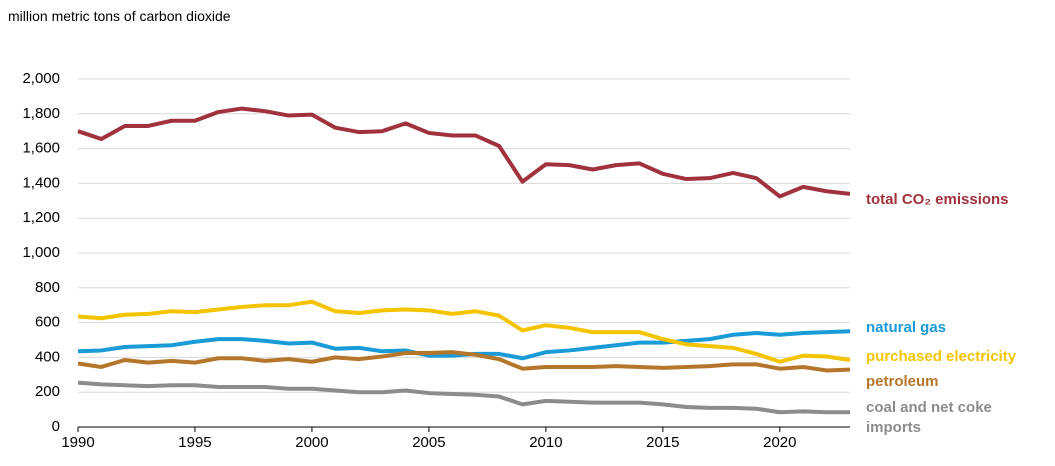  I want to click on x-tick-label: 1990, so click(77, 442).